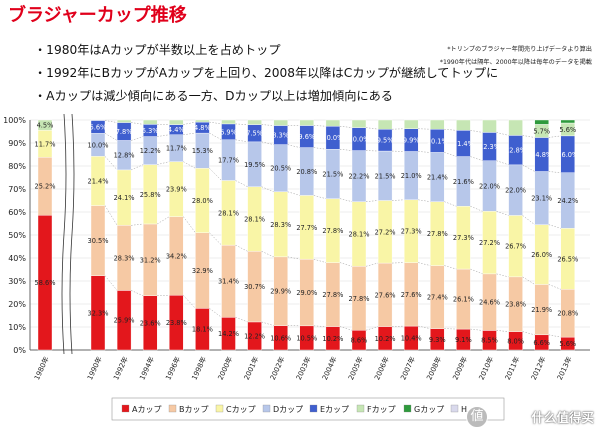 The height and width of the screenshot is (434, 600). Describe the element at coordinates (280, 136) in the screenshot. I see `data-label: 8.3%` at that location.